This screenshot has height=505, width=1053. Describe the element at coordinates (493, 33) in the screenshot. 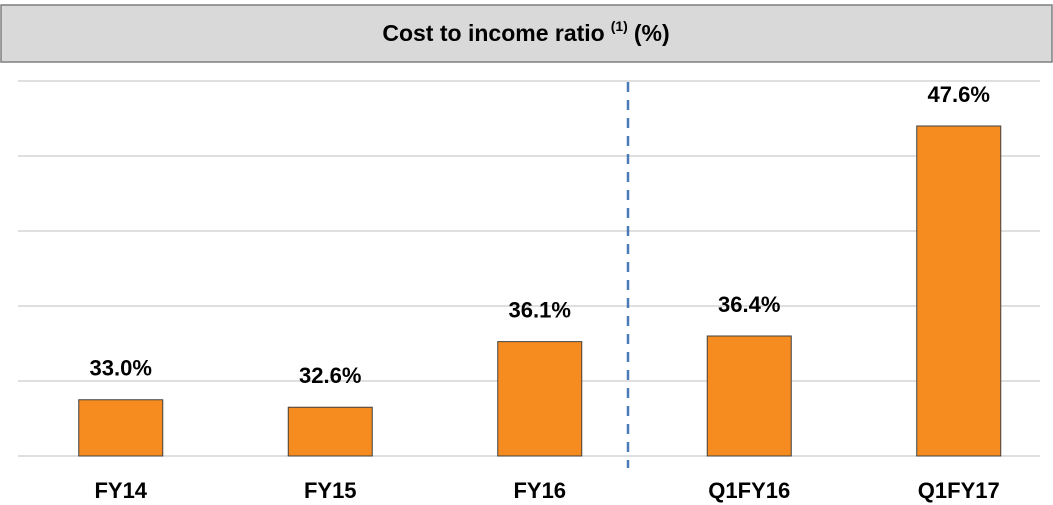

I see `title-main: Cost to income ratio` at that location.